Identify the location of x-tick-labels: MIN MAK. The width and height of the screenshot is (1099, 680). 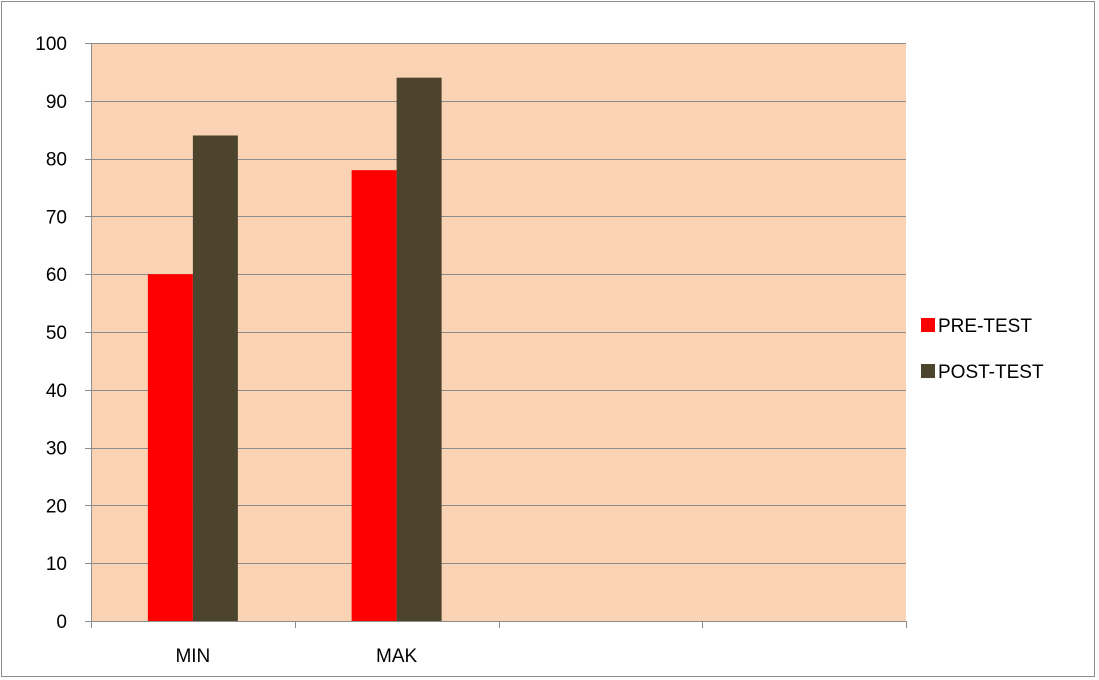
(296, 656).